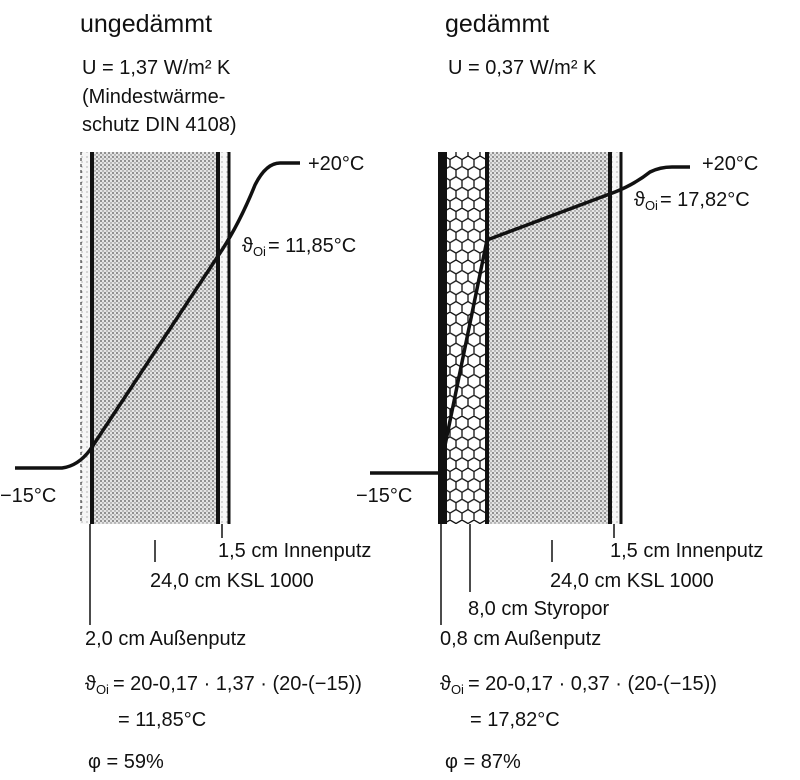  I want to click on inner-plaster, so click(616, 338).